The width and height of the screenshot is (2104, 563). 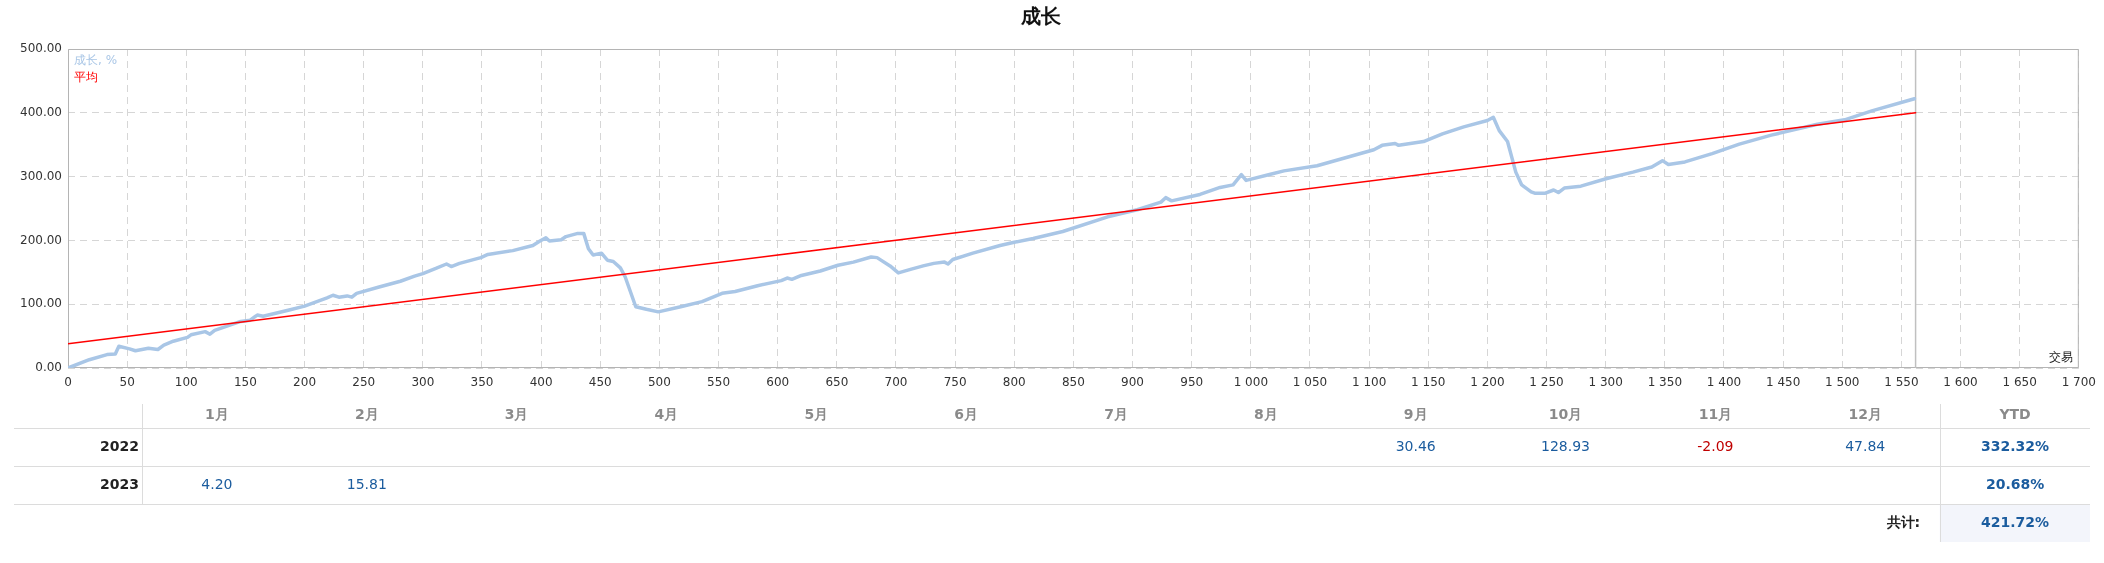 I want to click on x-tick-label: 2月, so click(x=366, y=414).